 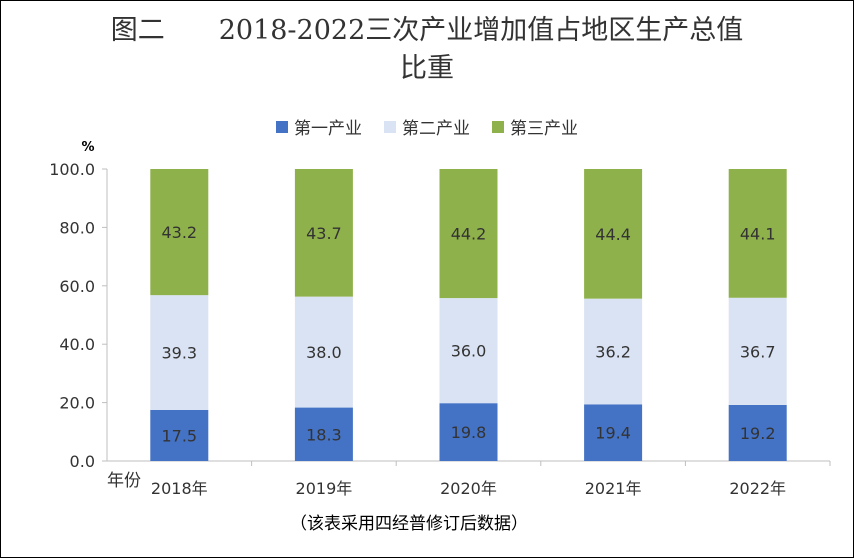 I want to click on bar-data-label-primary: 18.3, so click(x=324, y=434).